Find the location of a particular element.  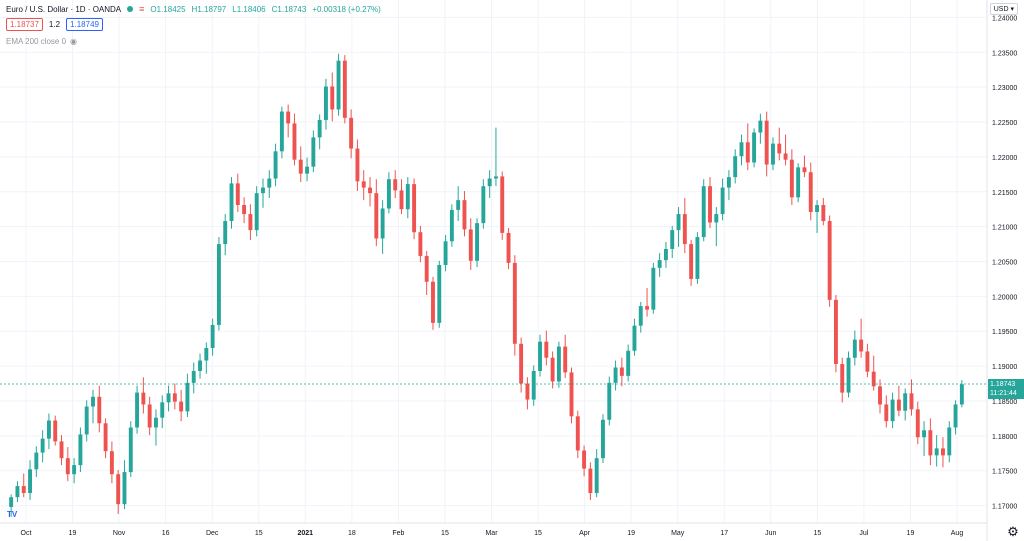

spread-value: 1.2 is located at coordinates (54, 24).